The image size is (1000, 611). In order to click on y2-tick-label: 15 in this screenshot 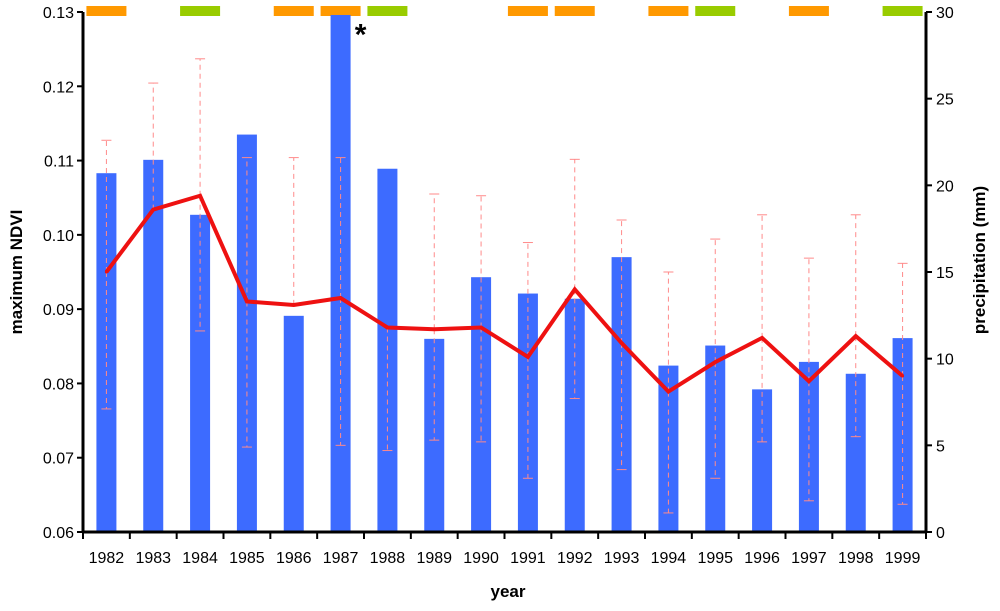, I will do `click(945, 273)`.